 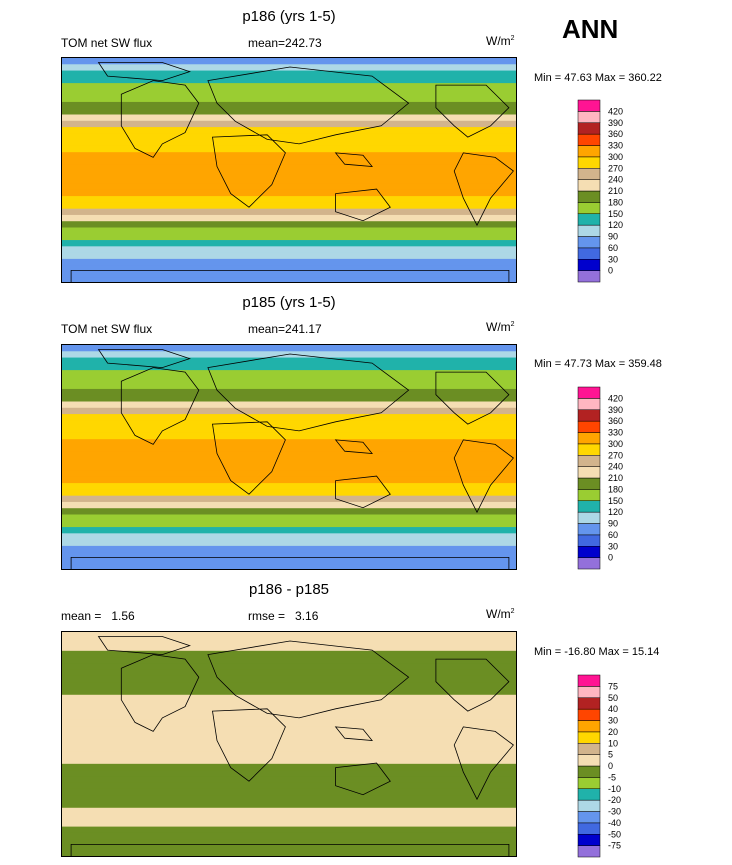 What do you see at coordinates (580, 652) in the screenshot?
I see `panel3-min-value: -16.80` at bounding box center [580, 652].